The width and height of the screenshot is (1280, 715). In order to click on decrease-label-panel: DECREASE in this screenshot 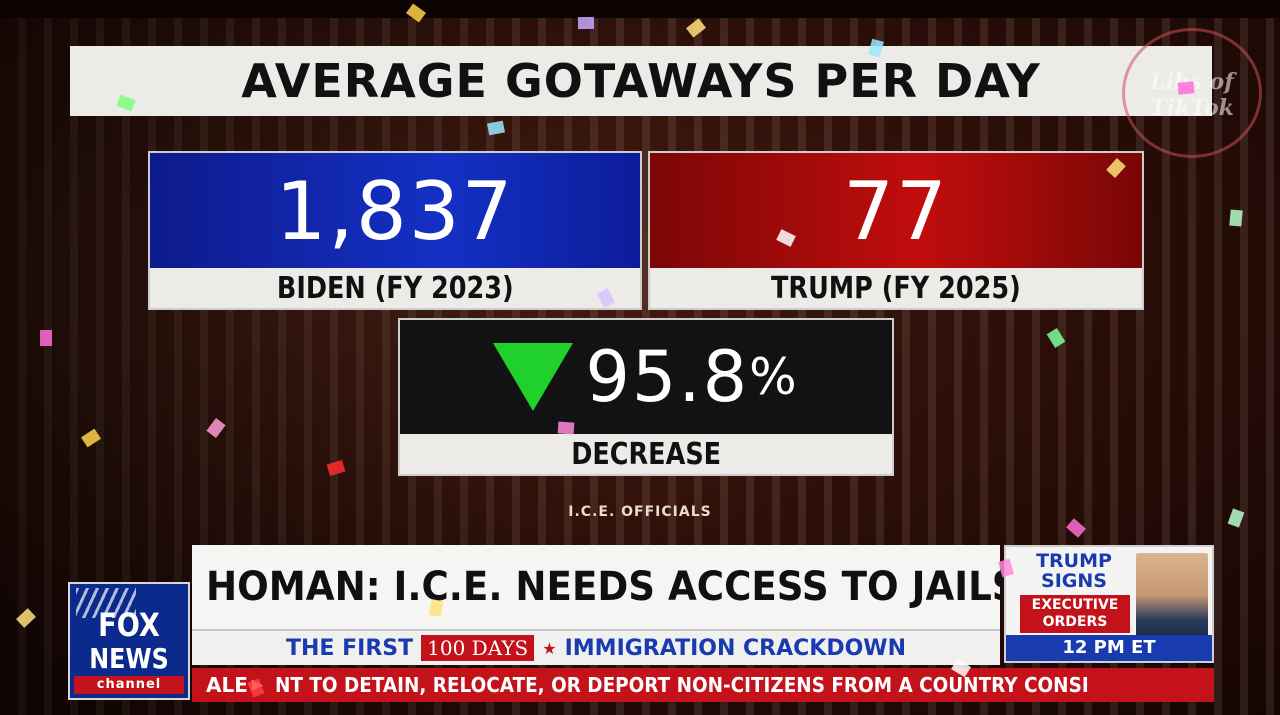, I will do `click(646, 454)`.